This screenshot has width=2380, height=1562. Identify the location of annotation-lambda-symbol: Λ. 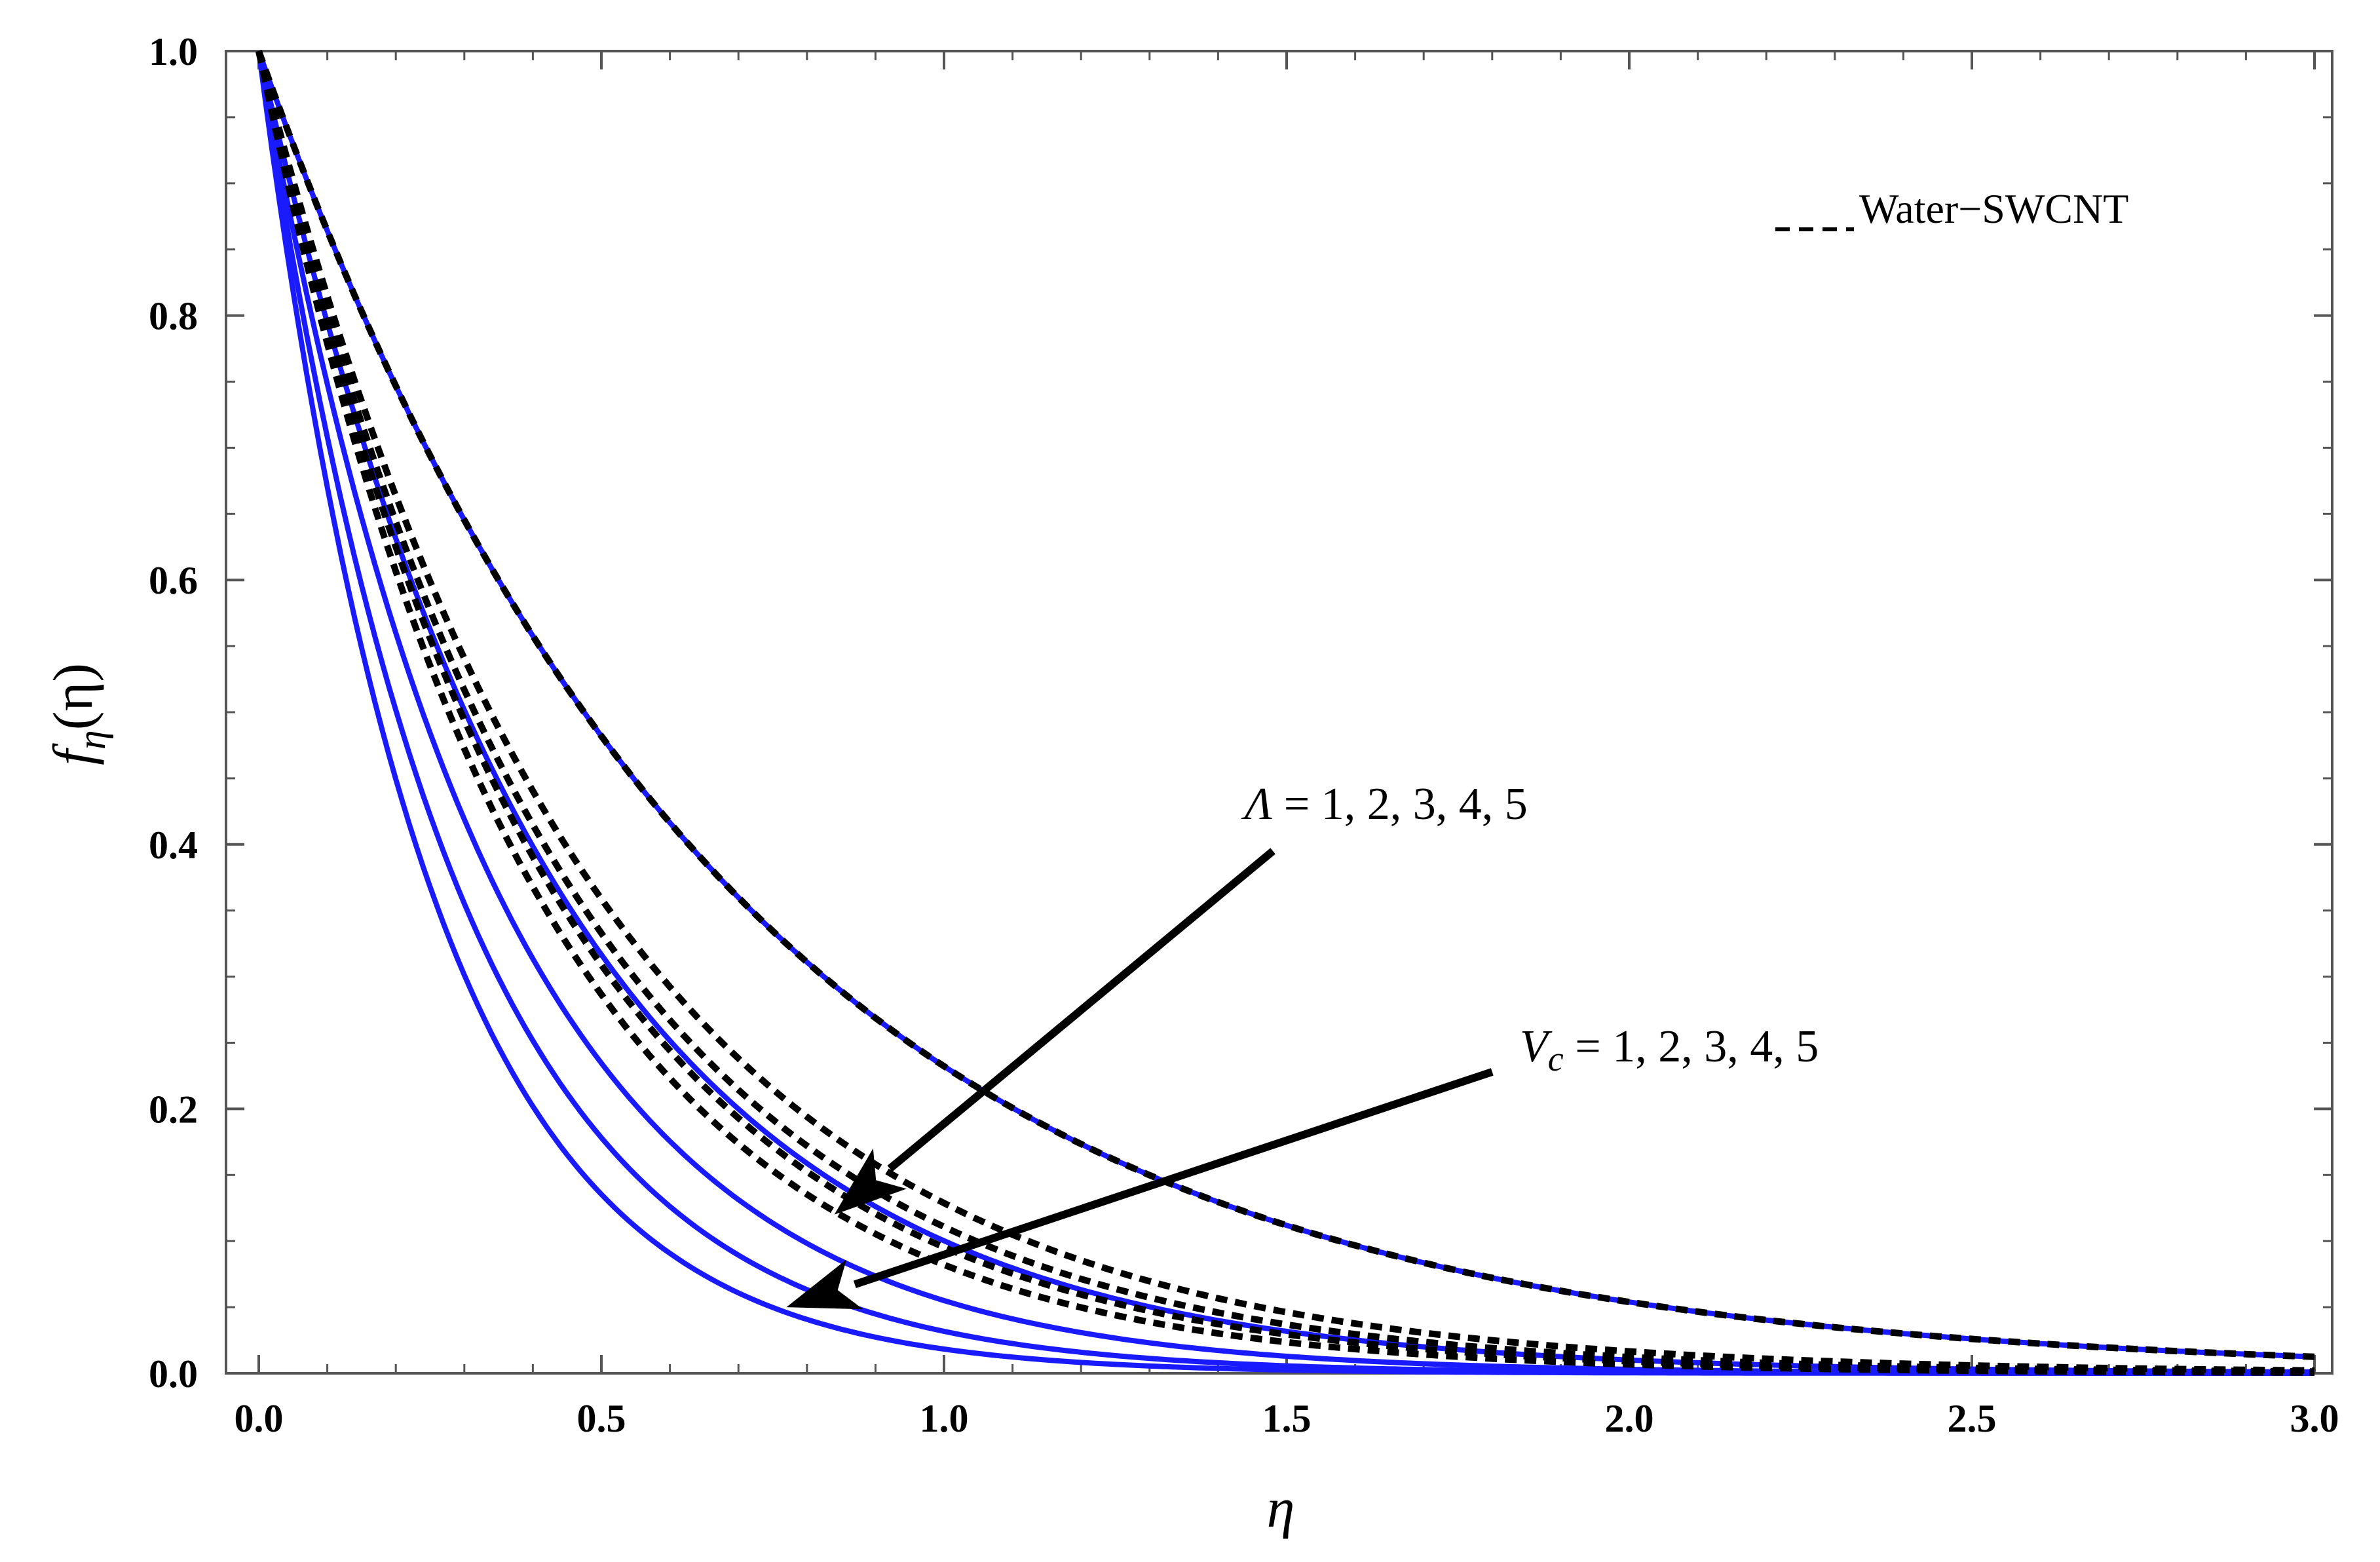
(1256, 804).